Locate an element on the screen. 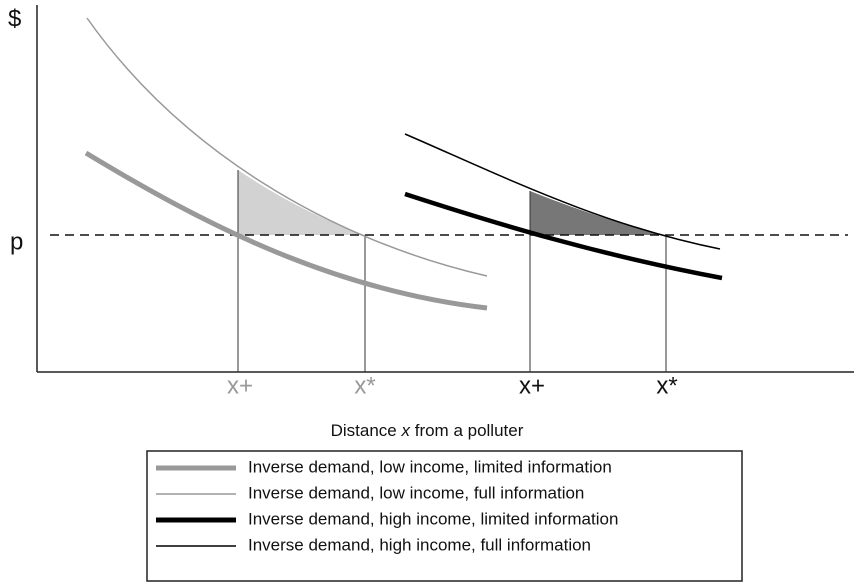  curve-high-limited is located at coordinates (563, 236).